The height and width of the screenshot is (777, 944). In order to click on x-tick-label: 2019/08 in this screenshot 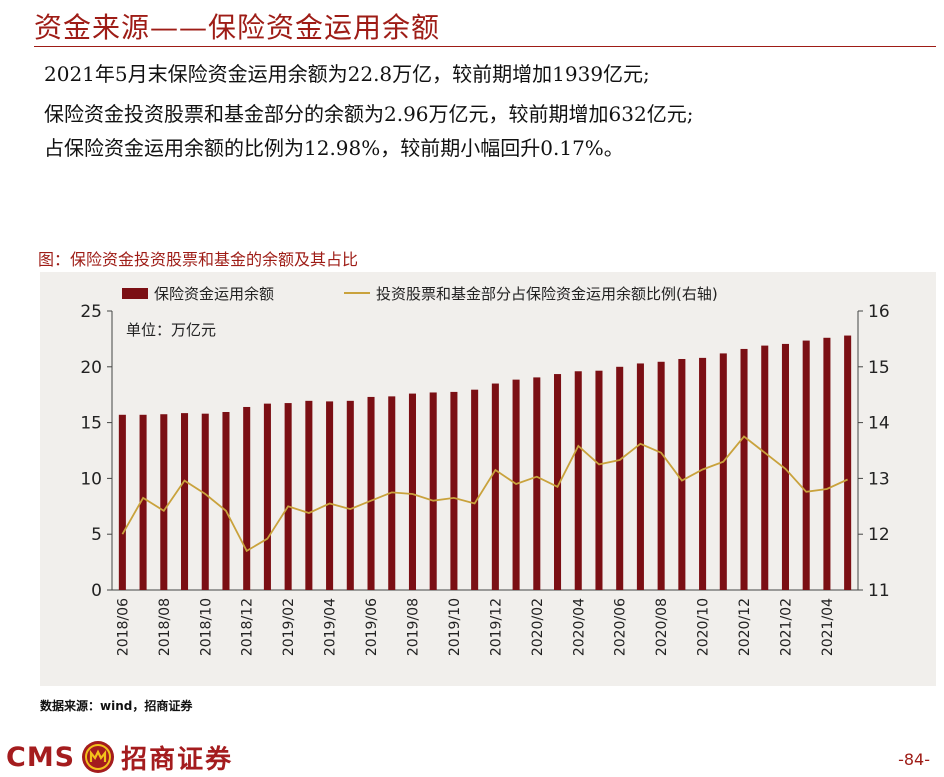, I will do `click(413, 627)`.